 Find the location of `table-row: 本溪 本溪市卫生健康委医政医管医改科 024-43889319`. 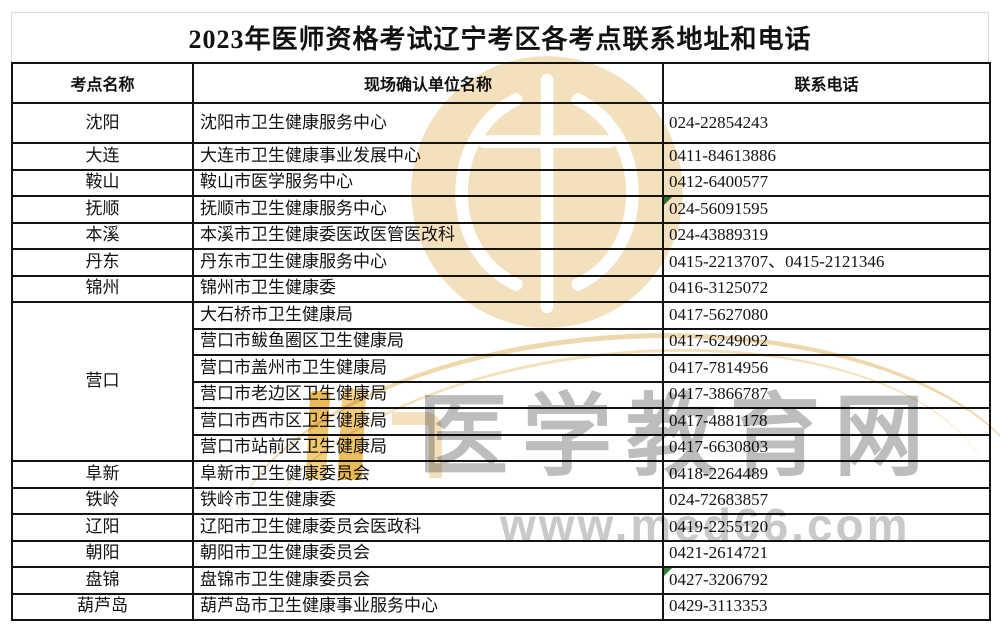

table-row: 本溪 本溪市卫生健康委医政医管医改科 024-43889319 is located at coordinates (501, 235).